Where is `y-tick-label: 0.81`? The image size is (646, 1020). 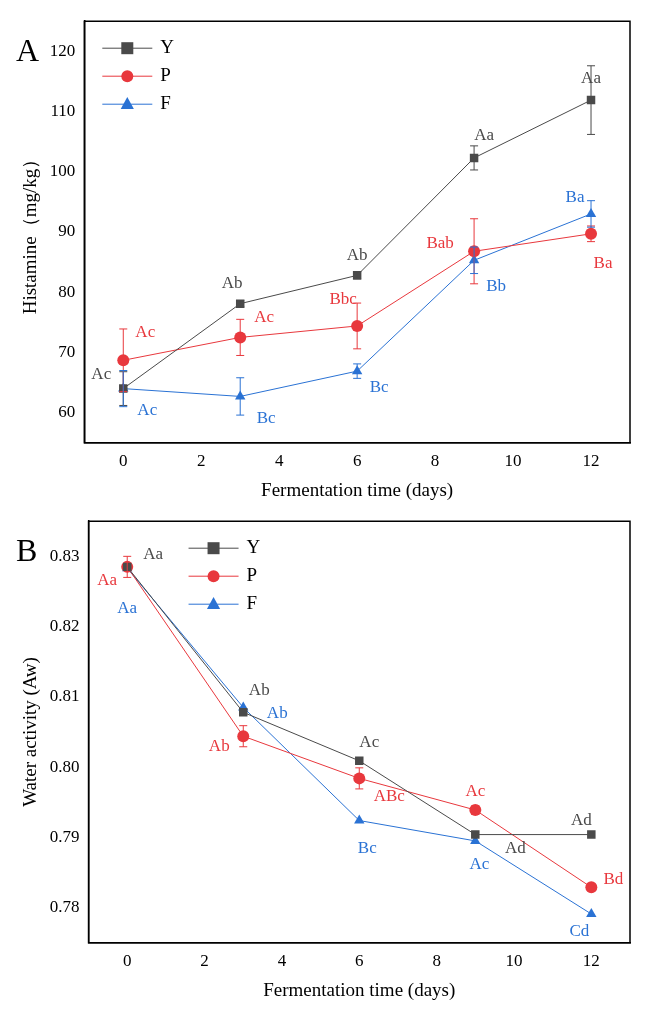
y-tick-label: 0.81 is located at coordinates (64, 696).